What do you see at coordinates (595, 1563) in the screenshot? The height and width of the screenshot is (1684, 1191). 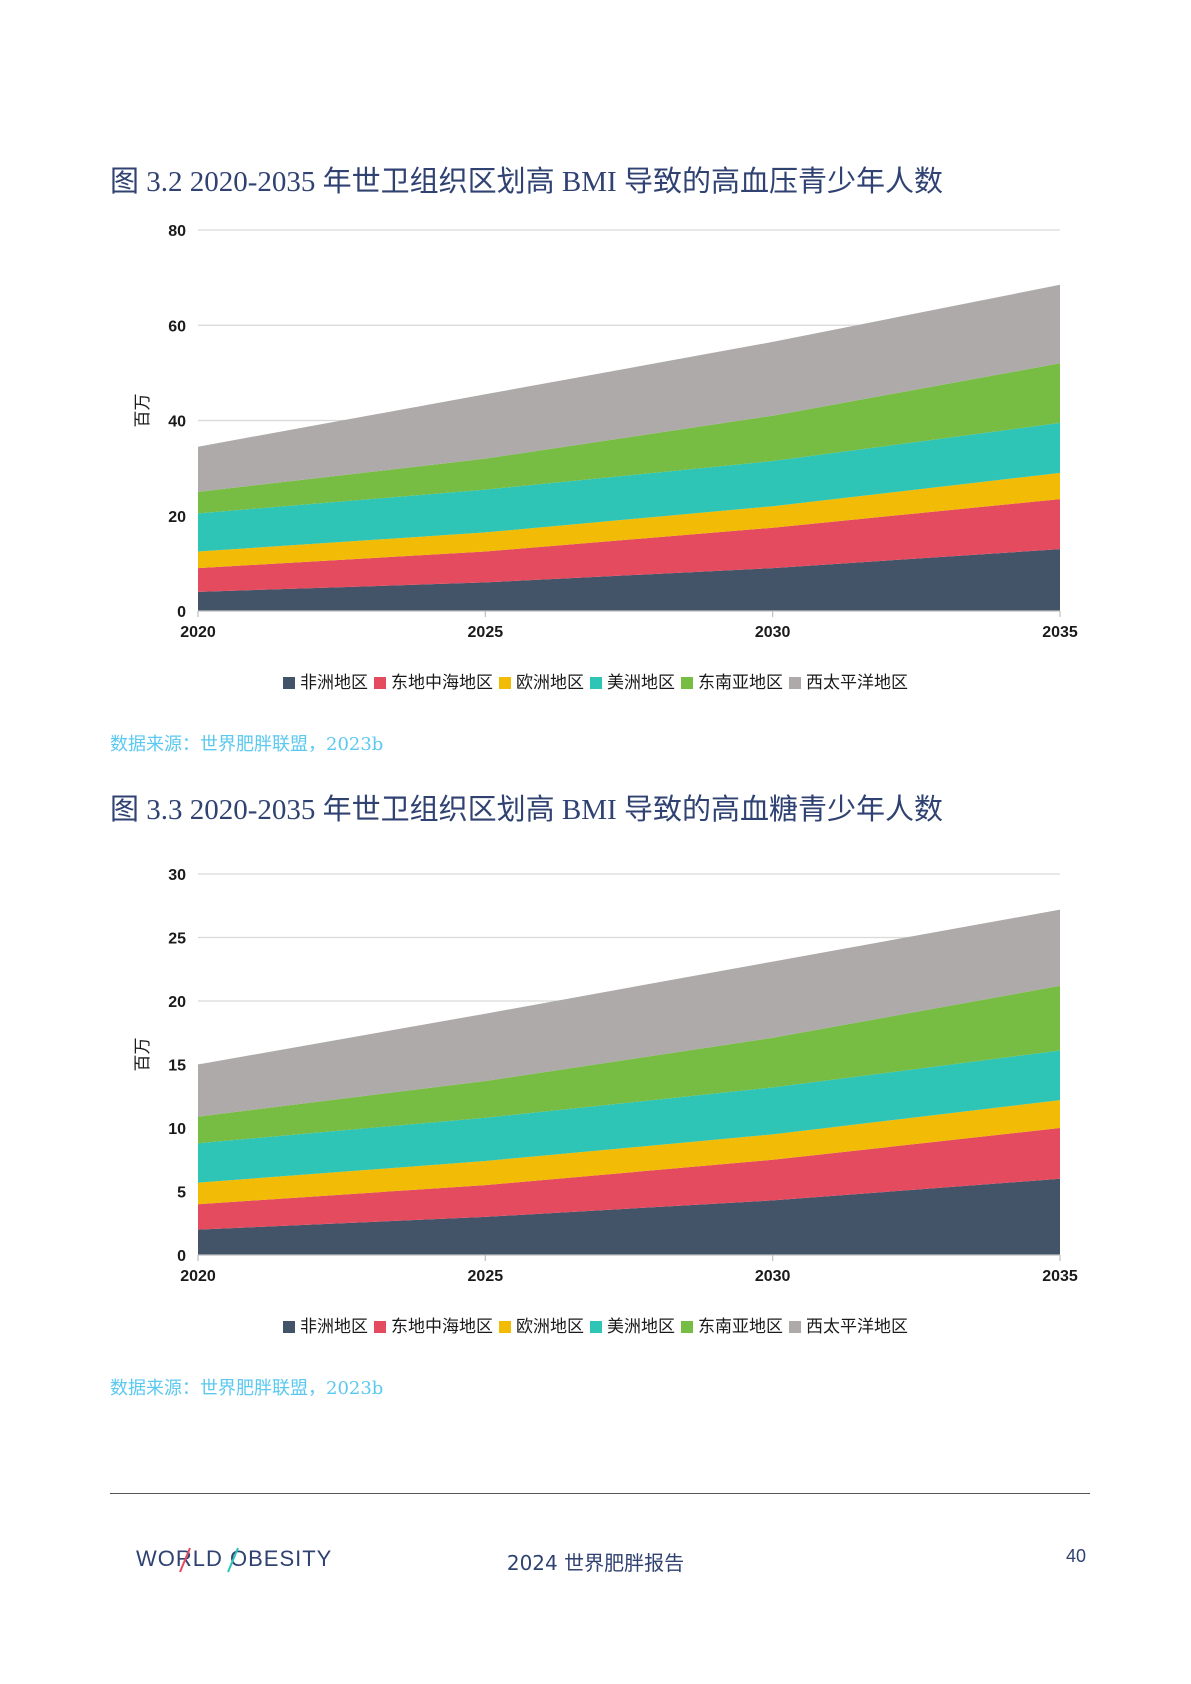 I see `report-title: 2024 世界肥胖报告` at bounding box center [595, 1563].